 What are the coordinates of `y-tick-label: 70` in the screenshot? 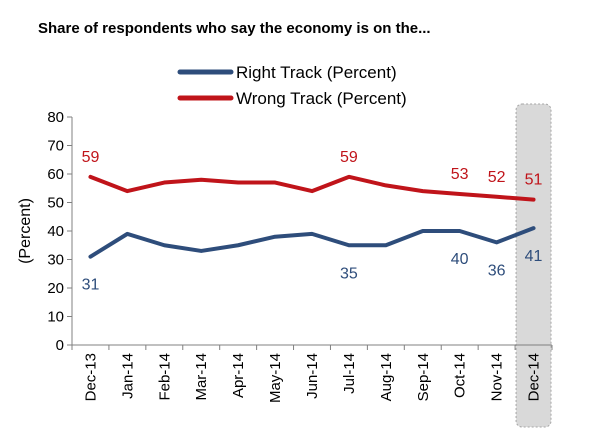 It's located at (55, 146).